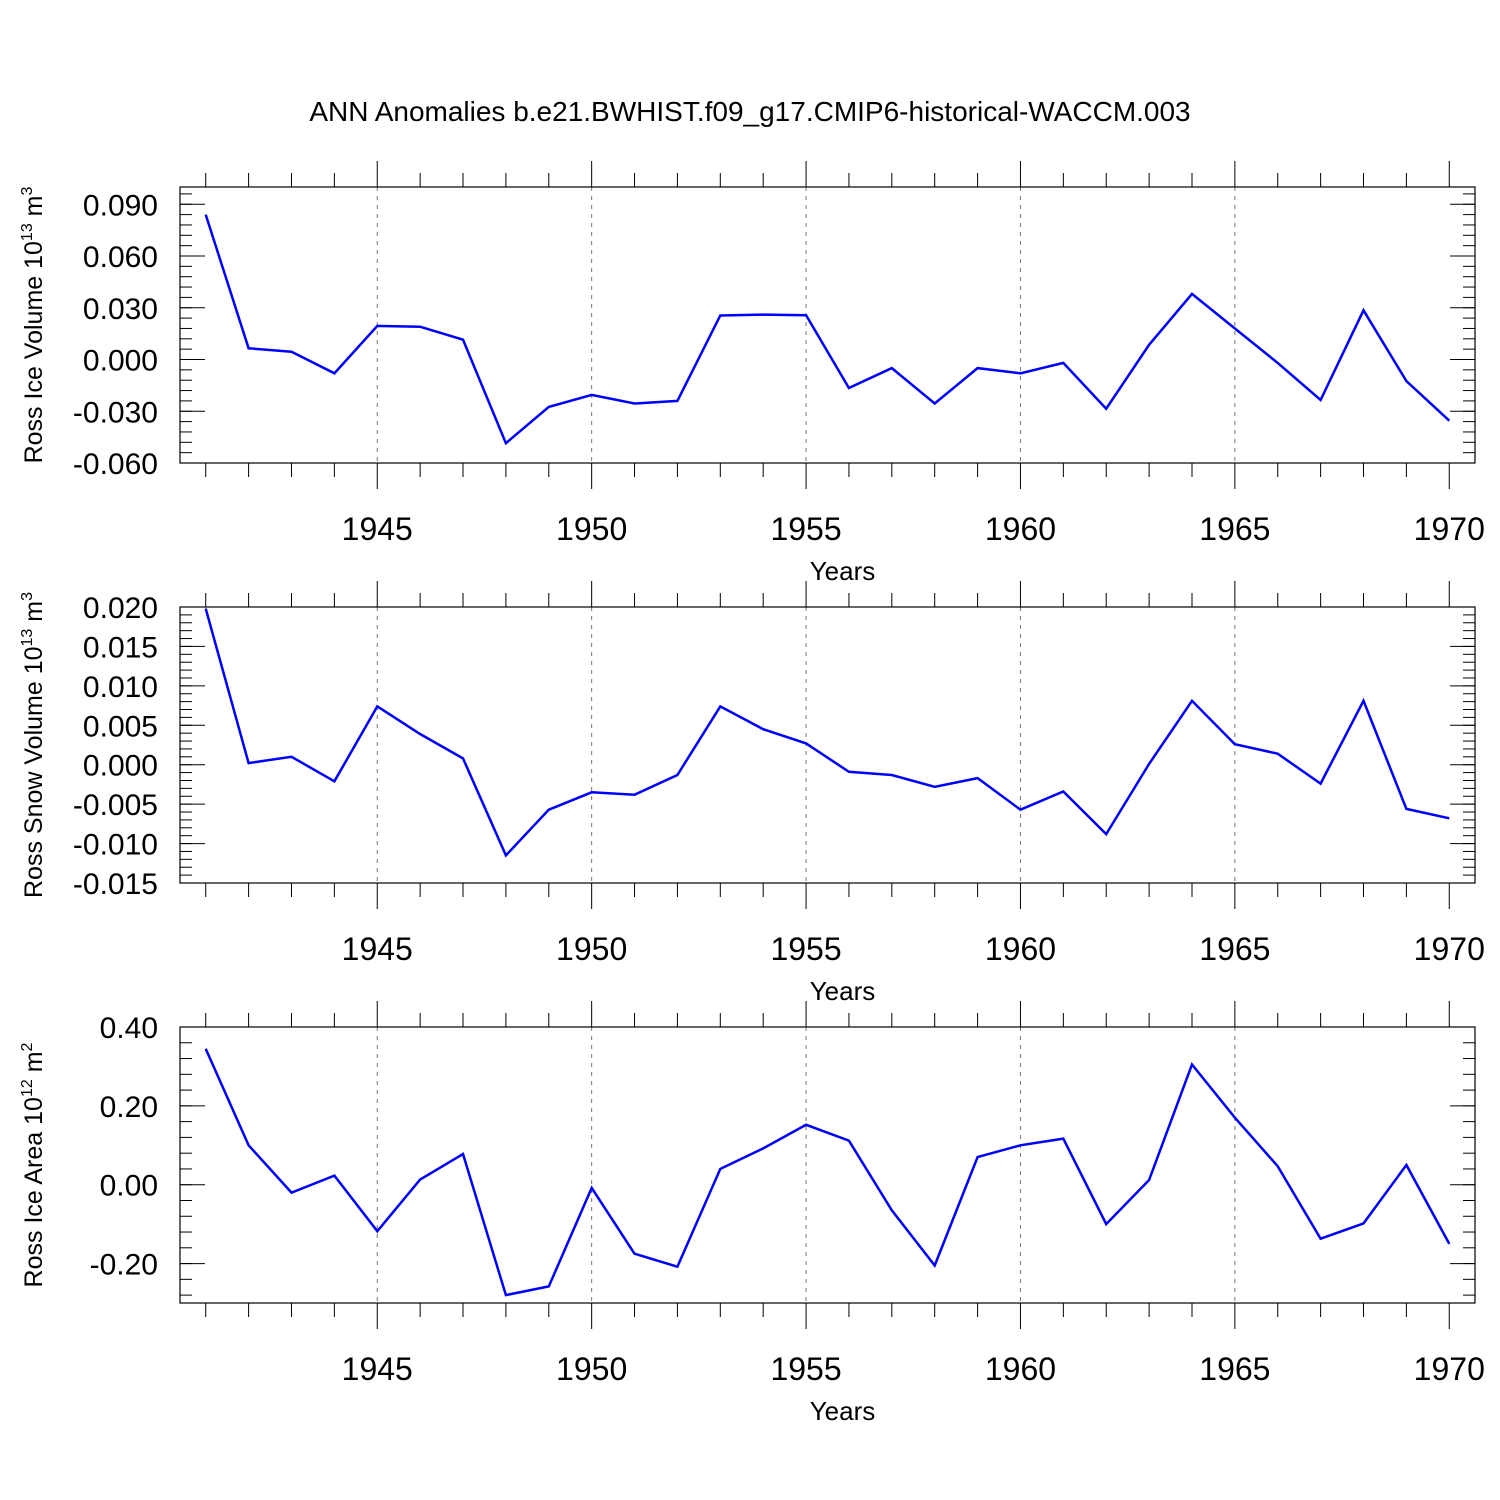 The image size is (1500, 1500). Describe the element at coordinates (591, 529) in the screenshot. I see `panel1-xtick-label: 1950` at that location.